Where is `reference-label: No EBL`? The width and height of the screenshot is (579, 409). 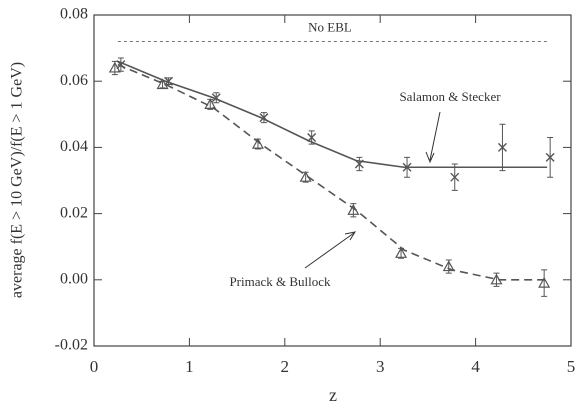
reference-label: No EBL is located at coordinates (330, 26).